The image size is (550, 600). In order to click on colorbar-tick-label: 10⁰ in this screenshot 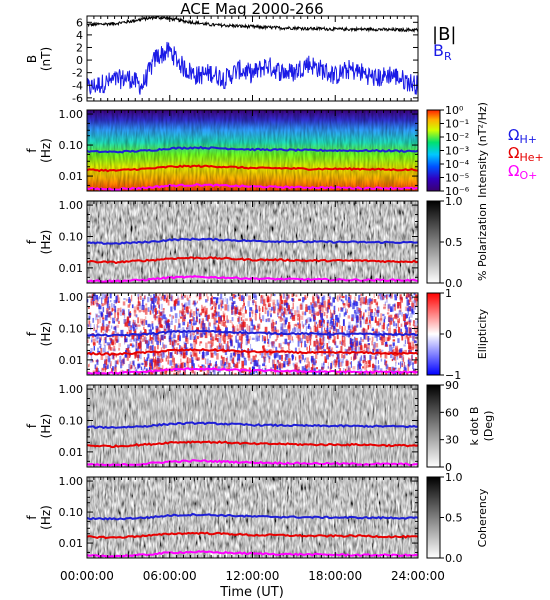, I will do `click(454, 110)`.